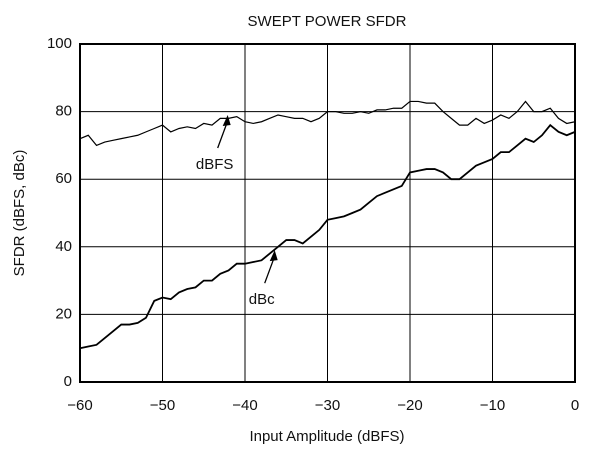 This screenshot has width=589, height=449. What do you see at coordinates (63, 246) in the screenshot?
I see `y-tick-label: 40` at bounding box center [63, 246].